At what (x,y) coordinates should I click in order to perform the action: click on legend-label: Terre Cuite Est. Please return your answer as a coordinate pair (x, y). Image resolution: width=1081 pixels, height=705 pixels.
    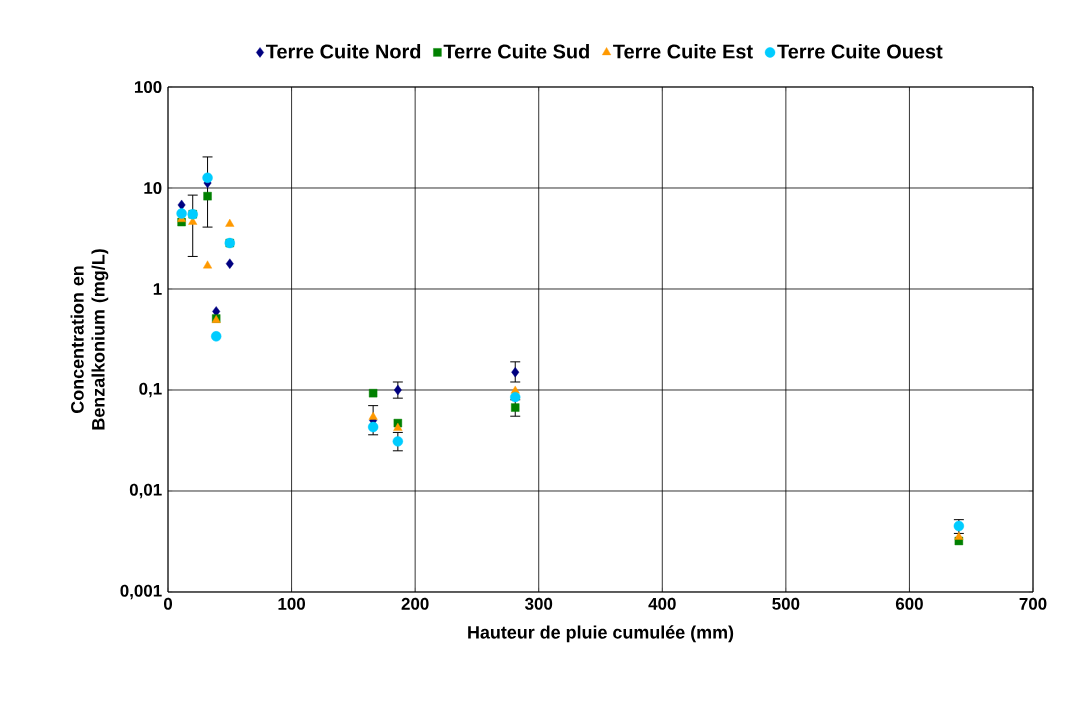
    Looking at the image, I should click on (683, 51).